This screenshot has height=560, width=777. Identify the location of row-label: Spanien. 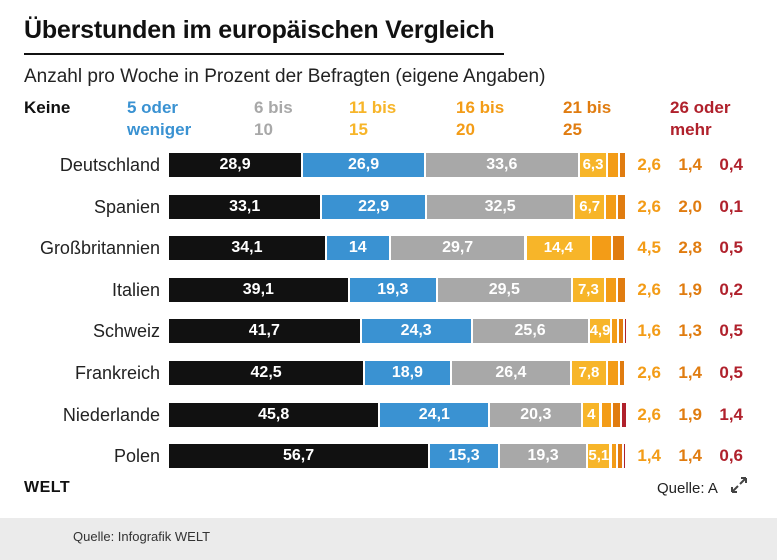
(126, 207).